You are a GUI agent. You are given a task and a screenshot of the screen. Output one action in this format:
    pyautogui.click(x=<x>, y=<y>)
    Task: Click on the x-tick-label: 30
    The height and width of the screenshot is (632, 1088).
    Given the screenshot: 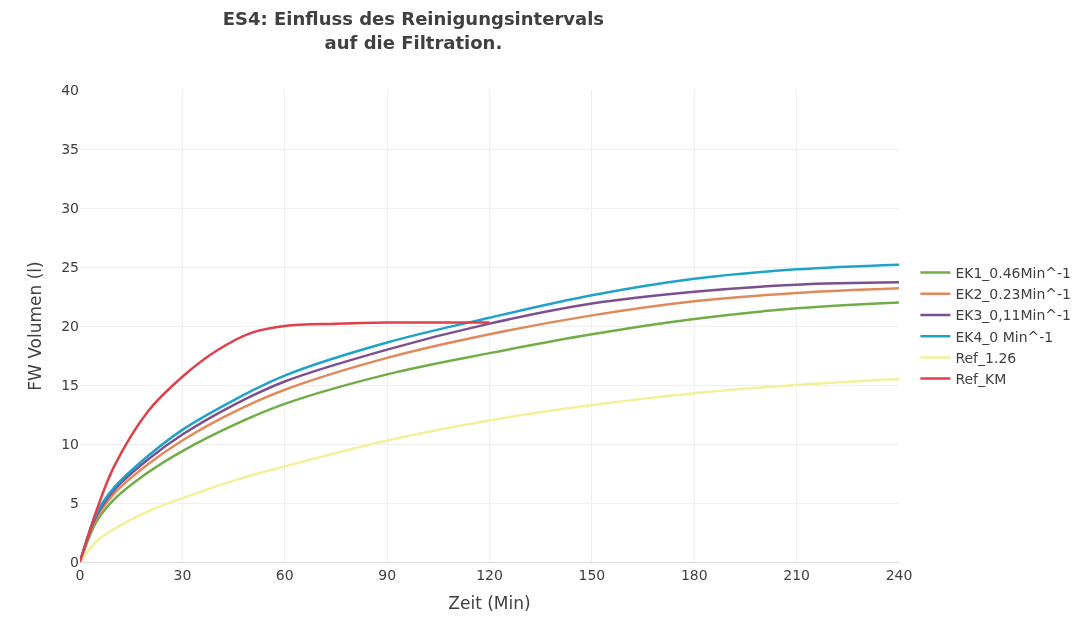 What is the action you would take?
    pyautogui.click(x=182, y=574)
    